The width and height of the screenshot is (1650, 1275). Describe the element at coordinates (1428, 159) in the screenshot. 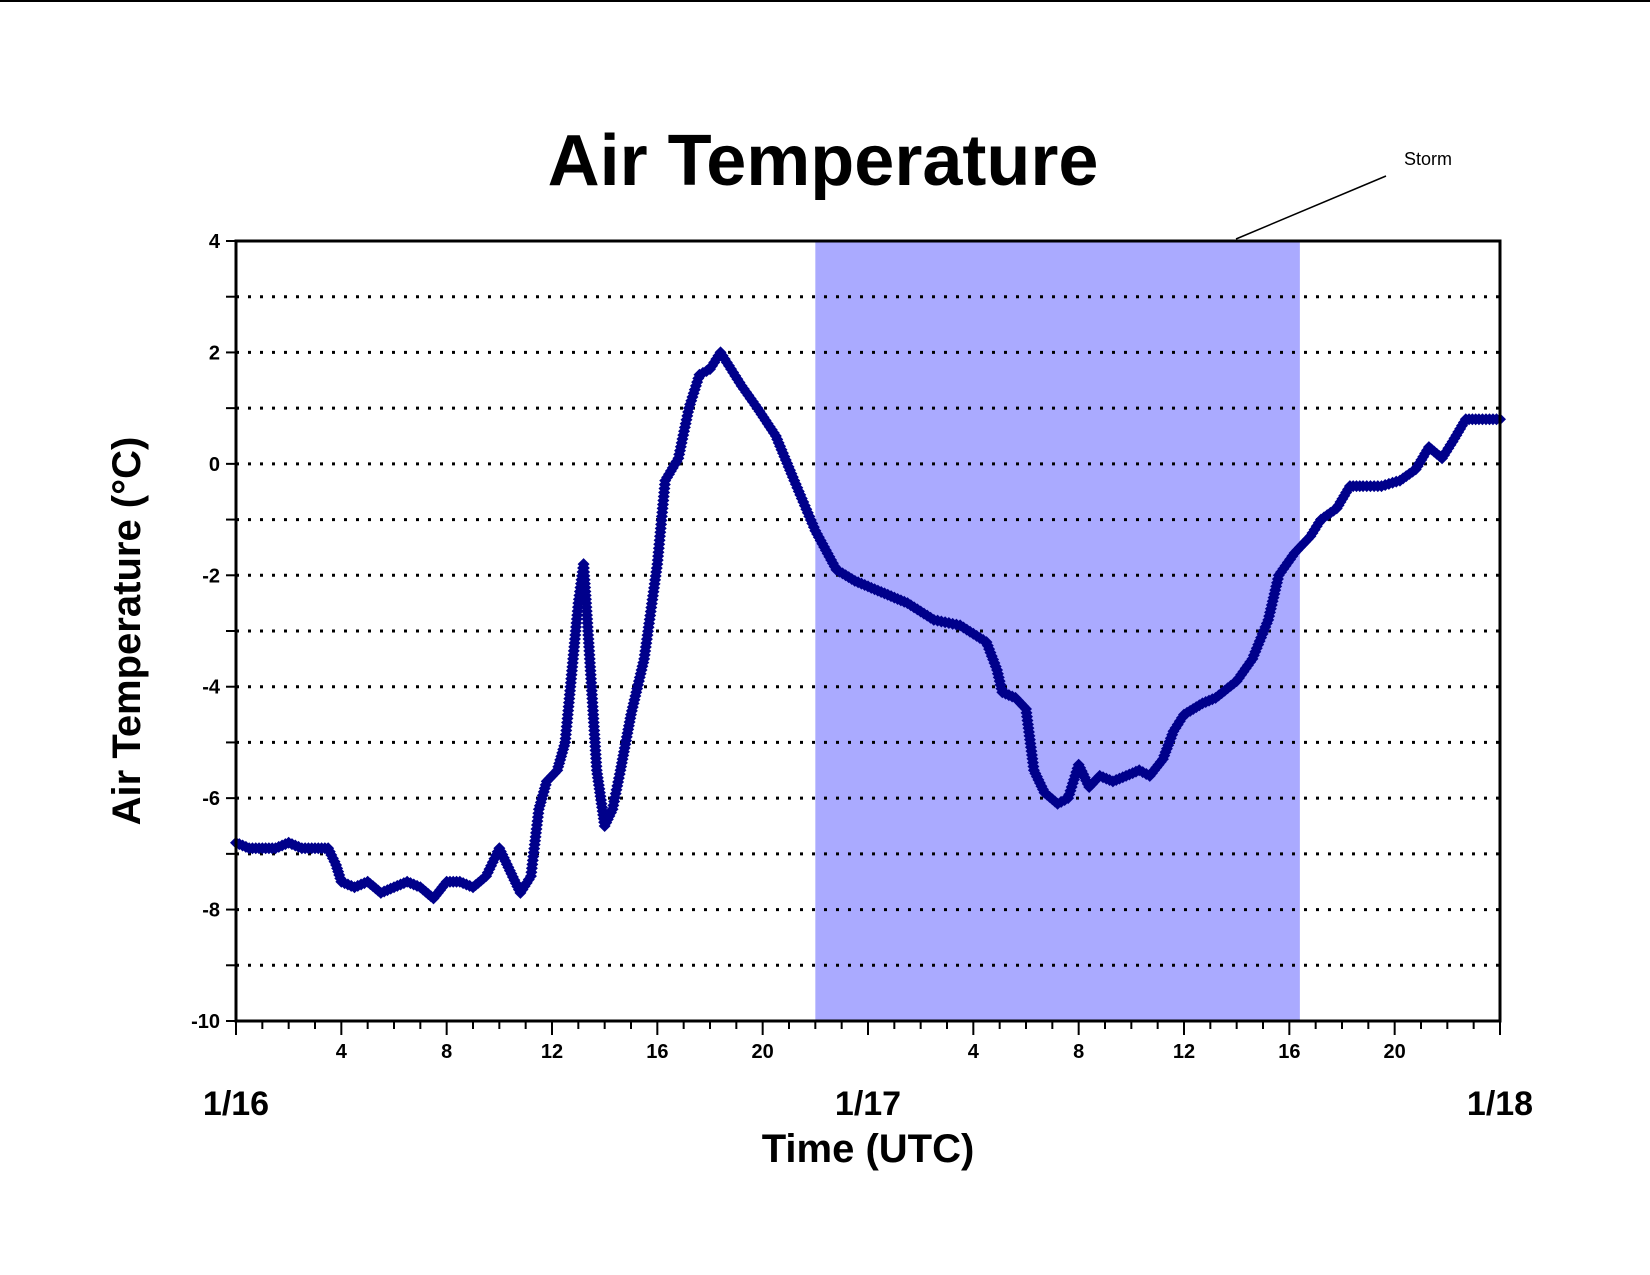

I see `storm-annotation-label: Storm` at that location.